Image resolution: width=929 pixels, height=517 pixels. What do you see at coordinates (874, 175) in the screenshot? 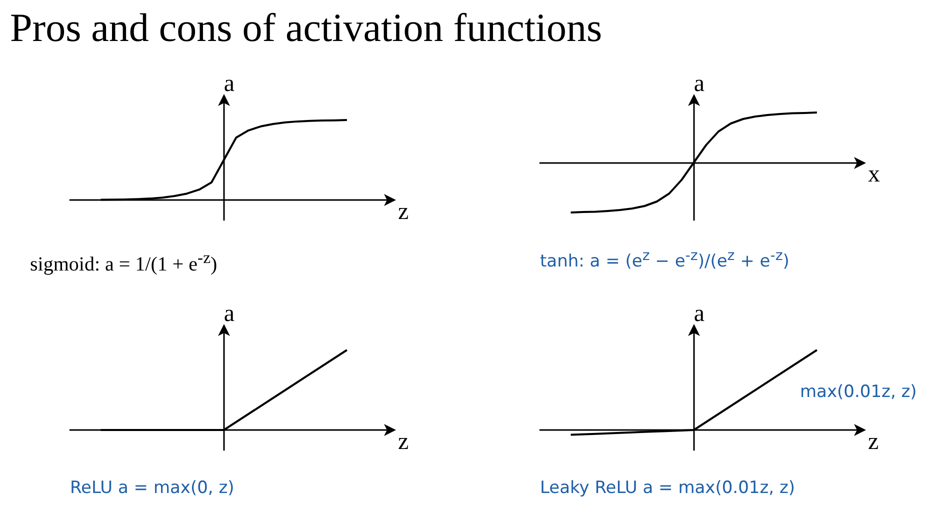
I see `x-axis-title: x` at bounding box center [874, 175].